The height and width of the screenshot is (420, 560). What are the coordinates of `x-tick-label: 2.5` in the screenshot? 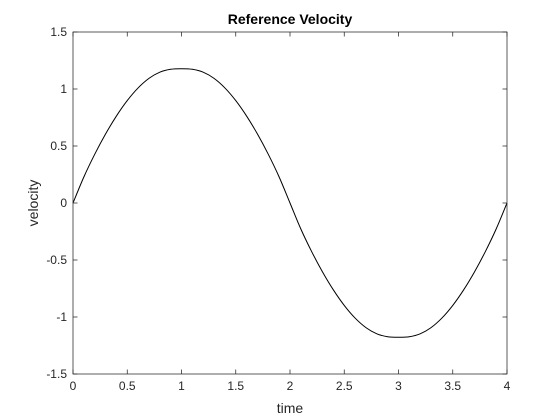 It's located at (344, 386).